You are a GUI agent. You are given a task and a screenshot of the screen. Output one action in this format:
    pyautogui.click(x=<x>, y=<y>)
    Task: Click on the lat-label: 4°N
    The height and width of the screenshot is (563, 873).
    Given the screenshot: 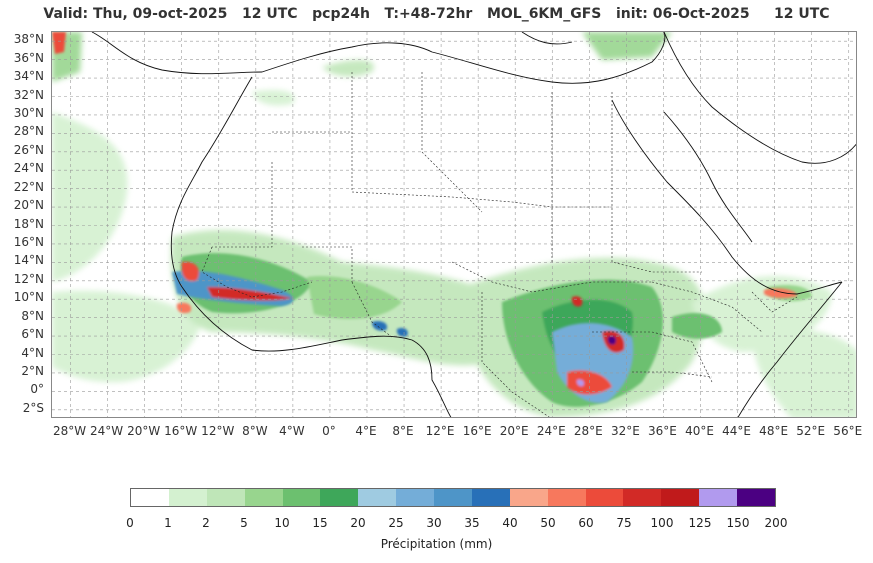 What is the action you would take?
    pyautogui.click(x=32, y=352)
    